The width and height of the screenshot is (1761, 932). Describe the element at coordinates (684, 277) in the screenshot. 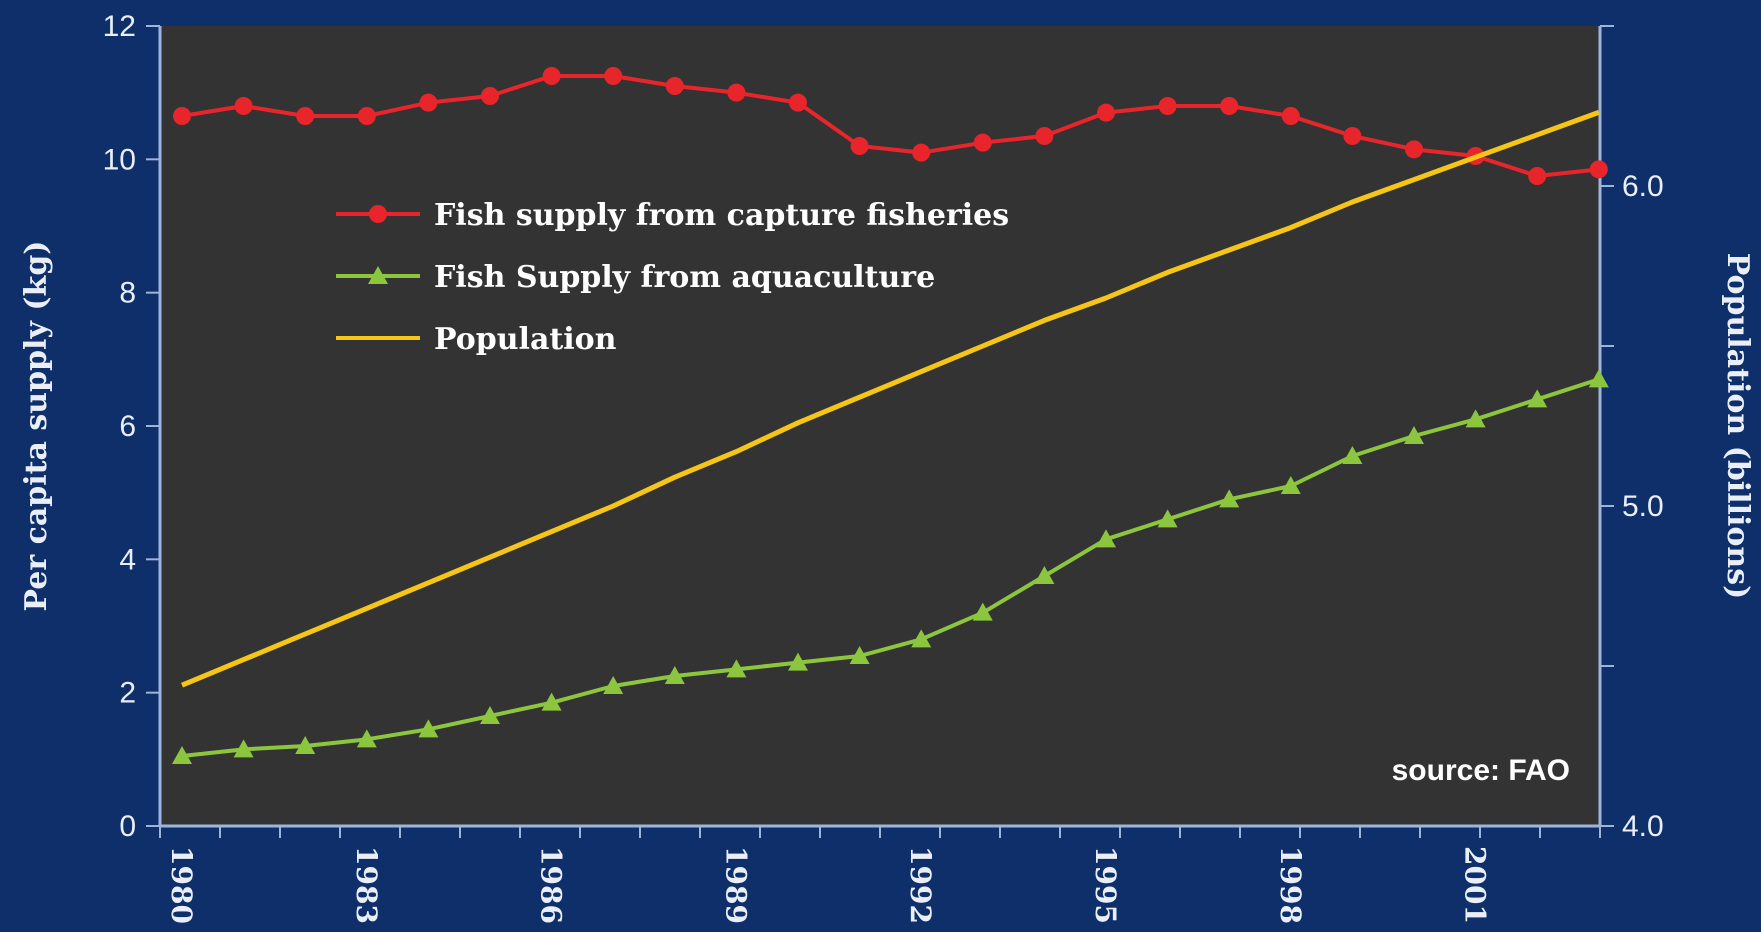

I see `legend-label-aquaculture: Fish Supply from aquaculture` at that location.